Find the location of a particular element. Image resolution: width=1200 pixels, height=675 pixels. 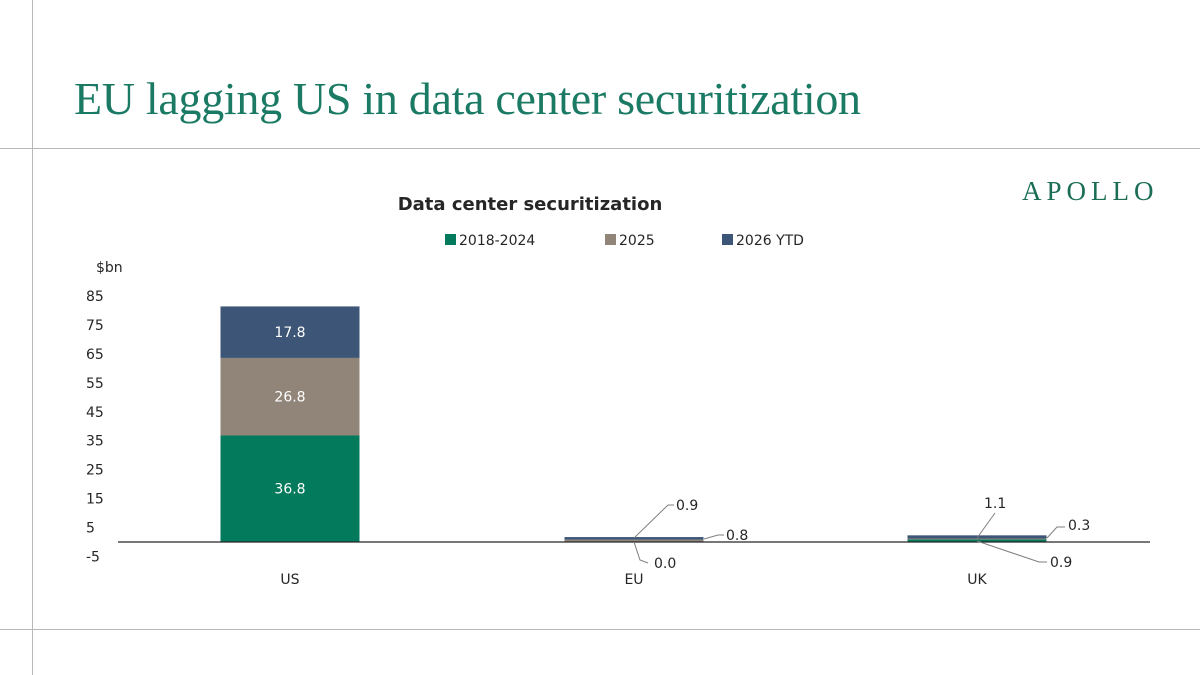

bar-eu-2026-ytd is located at coordinates (634, 538).